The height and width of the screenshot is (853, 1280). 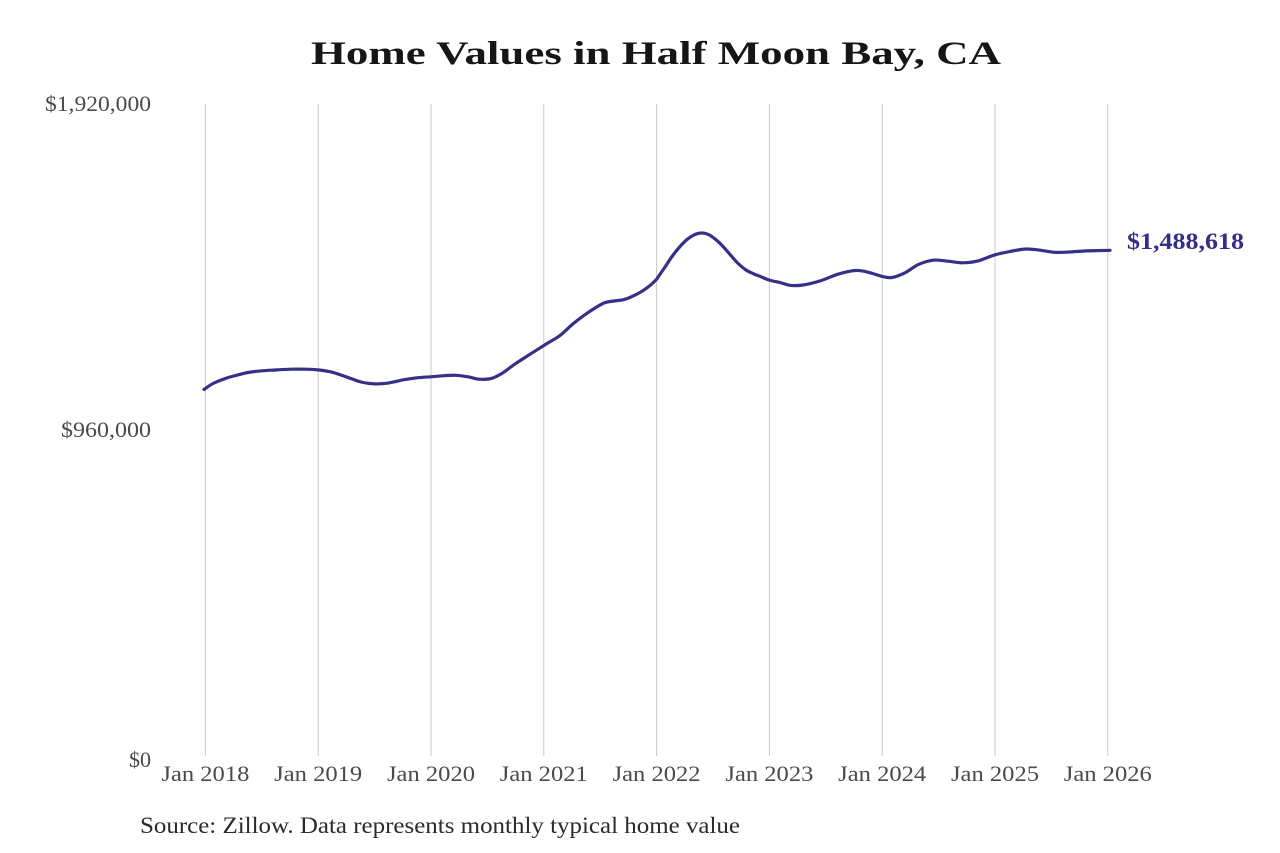 What do you see at coordinates (656, 54) in the screenshot?
I see `svg-text:Home Values in Half Moon Bay,: Home Values in Half Moon Bay, CA` at bounding box center [656, 54].